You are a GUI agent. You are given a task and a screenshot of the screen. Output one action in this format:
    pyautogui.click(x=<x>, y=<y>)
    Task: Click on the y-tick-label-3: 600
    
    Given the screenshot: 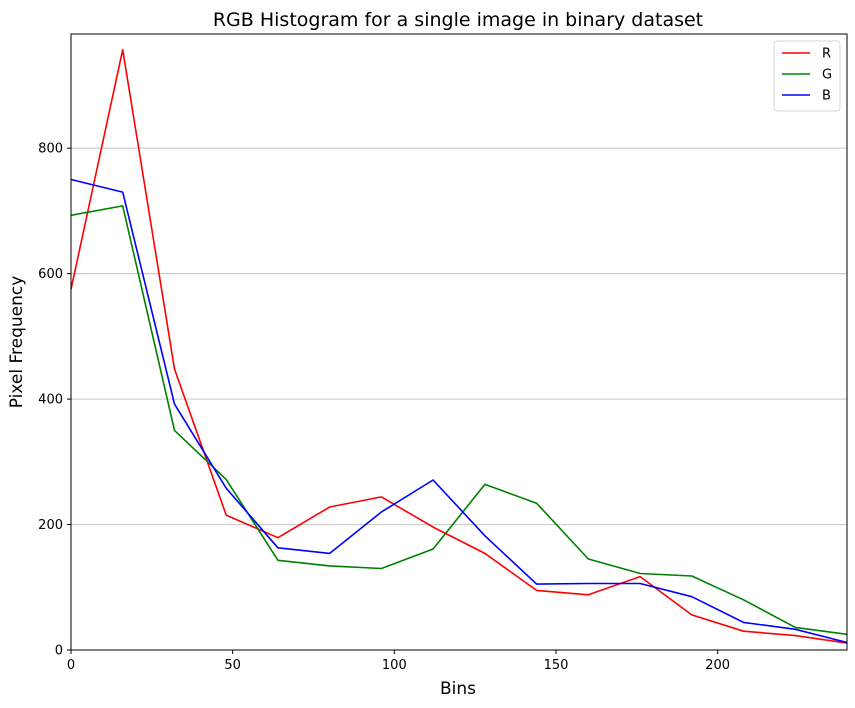 What is the action you would take?
    pyautogui.click(x=50, y=274)
    